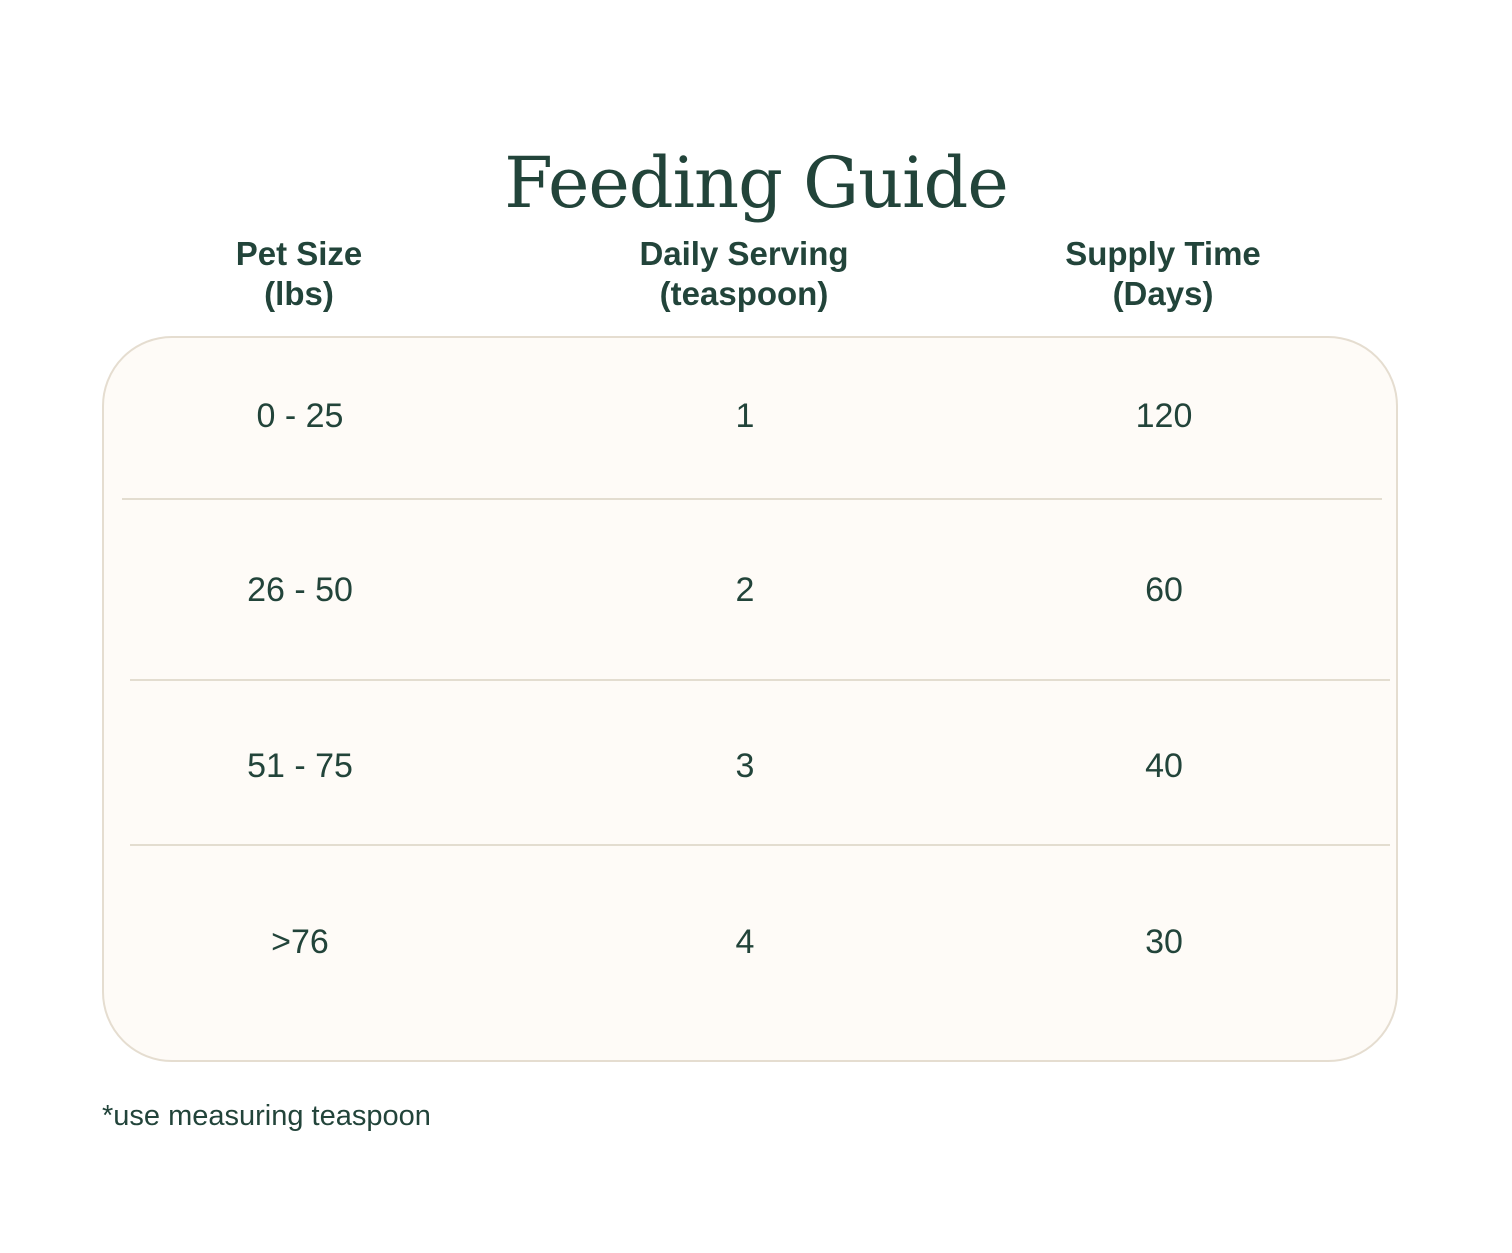  What do you see at coordinates (300, 942) in the screenshot?
I see `table-cell-pet-size: >76` at bounding box center [300, 942].